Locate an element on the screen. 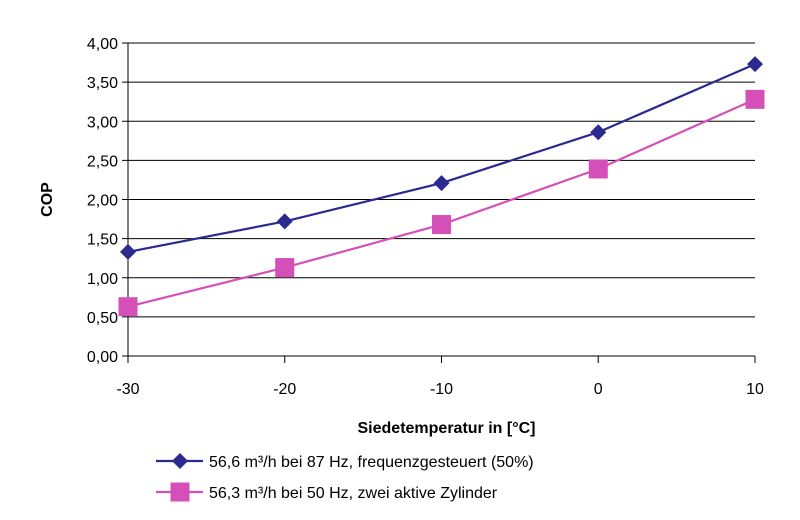 The width and height of the screenshot is (800, 520). x-axis-title: Siedetemperatur in [°C] is located at coordinates (447, 428).